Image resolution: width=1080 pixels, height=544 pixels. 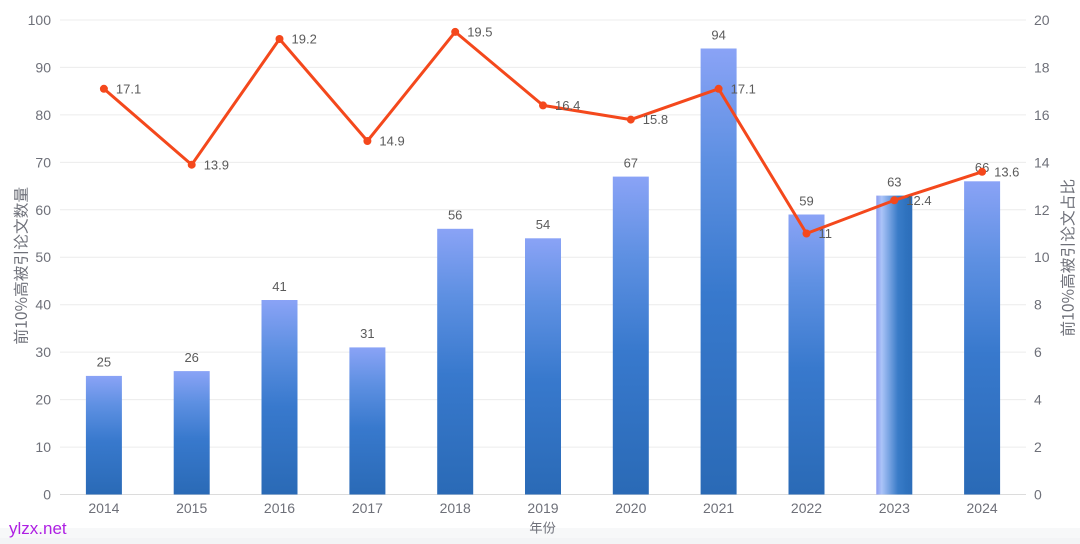 What do you see at coordinates (826, 233) in the screenshot?
I see `svg-text: 11` at bounding box center [826, 233].